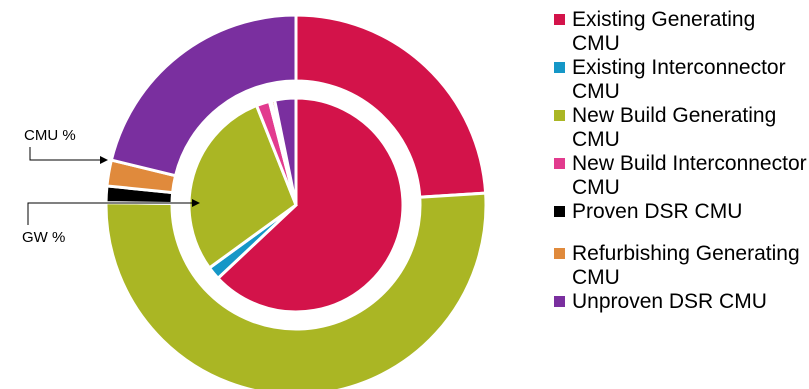 This screenshot has height=389, width=809. What do you see at coordinates (50, 135) in the screenshot?
I see `outer-ring-label: CMU %` at bounding box center [50, 135].